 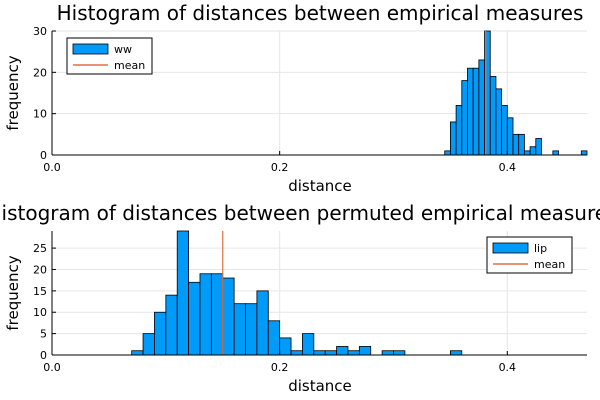 What do you see at coordinates (109, 56) in the screenshot?
I see `legend: ww mean` at bounding box center [109, 56].